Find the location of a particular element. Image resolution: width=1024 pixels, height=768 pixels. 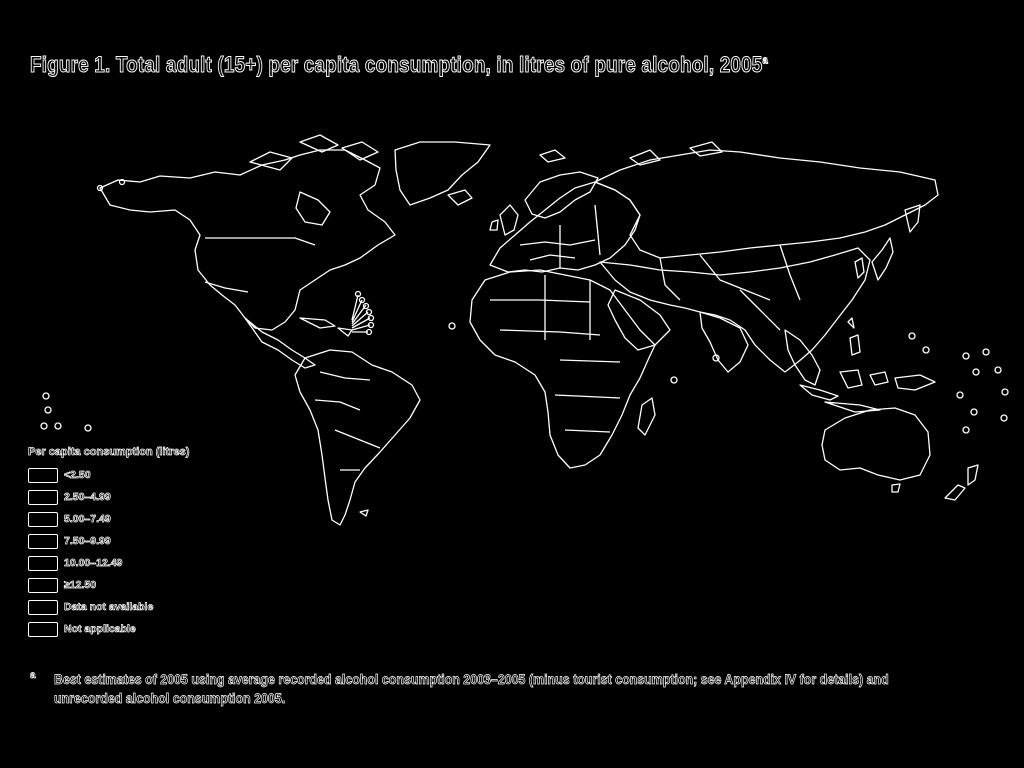

legend-label: 2.50–4.99 is located at coordinates (87, 497).